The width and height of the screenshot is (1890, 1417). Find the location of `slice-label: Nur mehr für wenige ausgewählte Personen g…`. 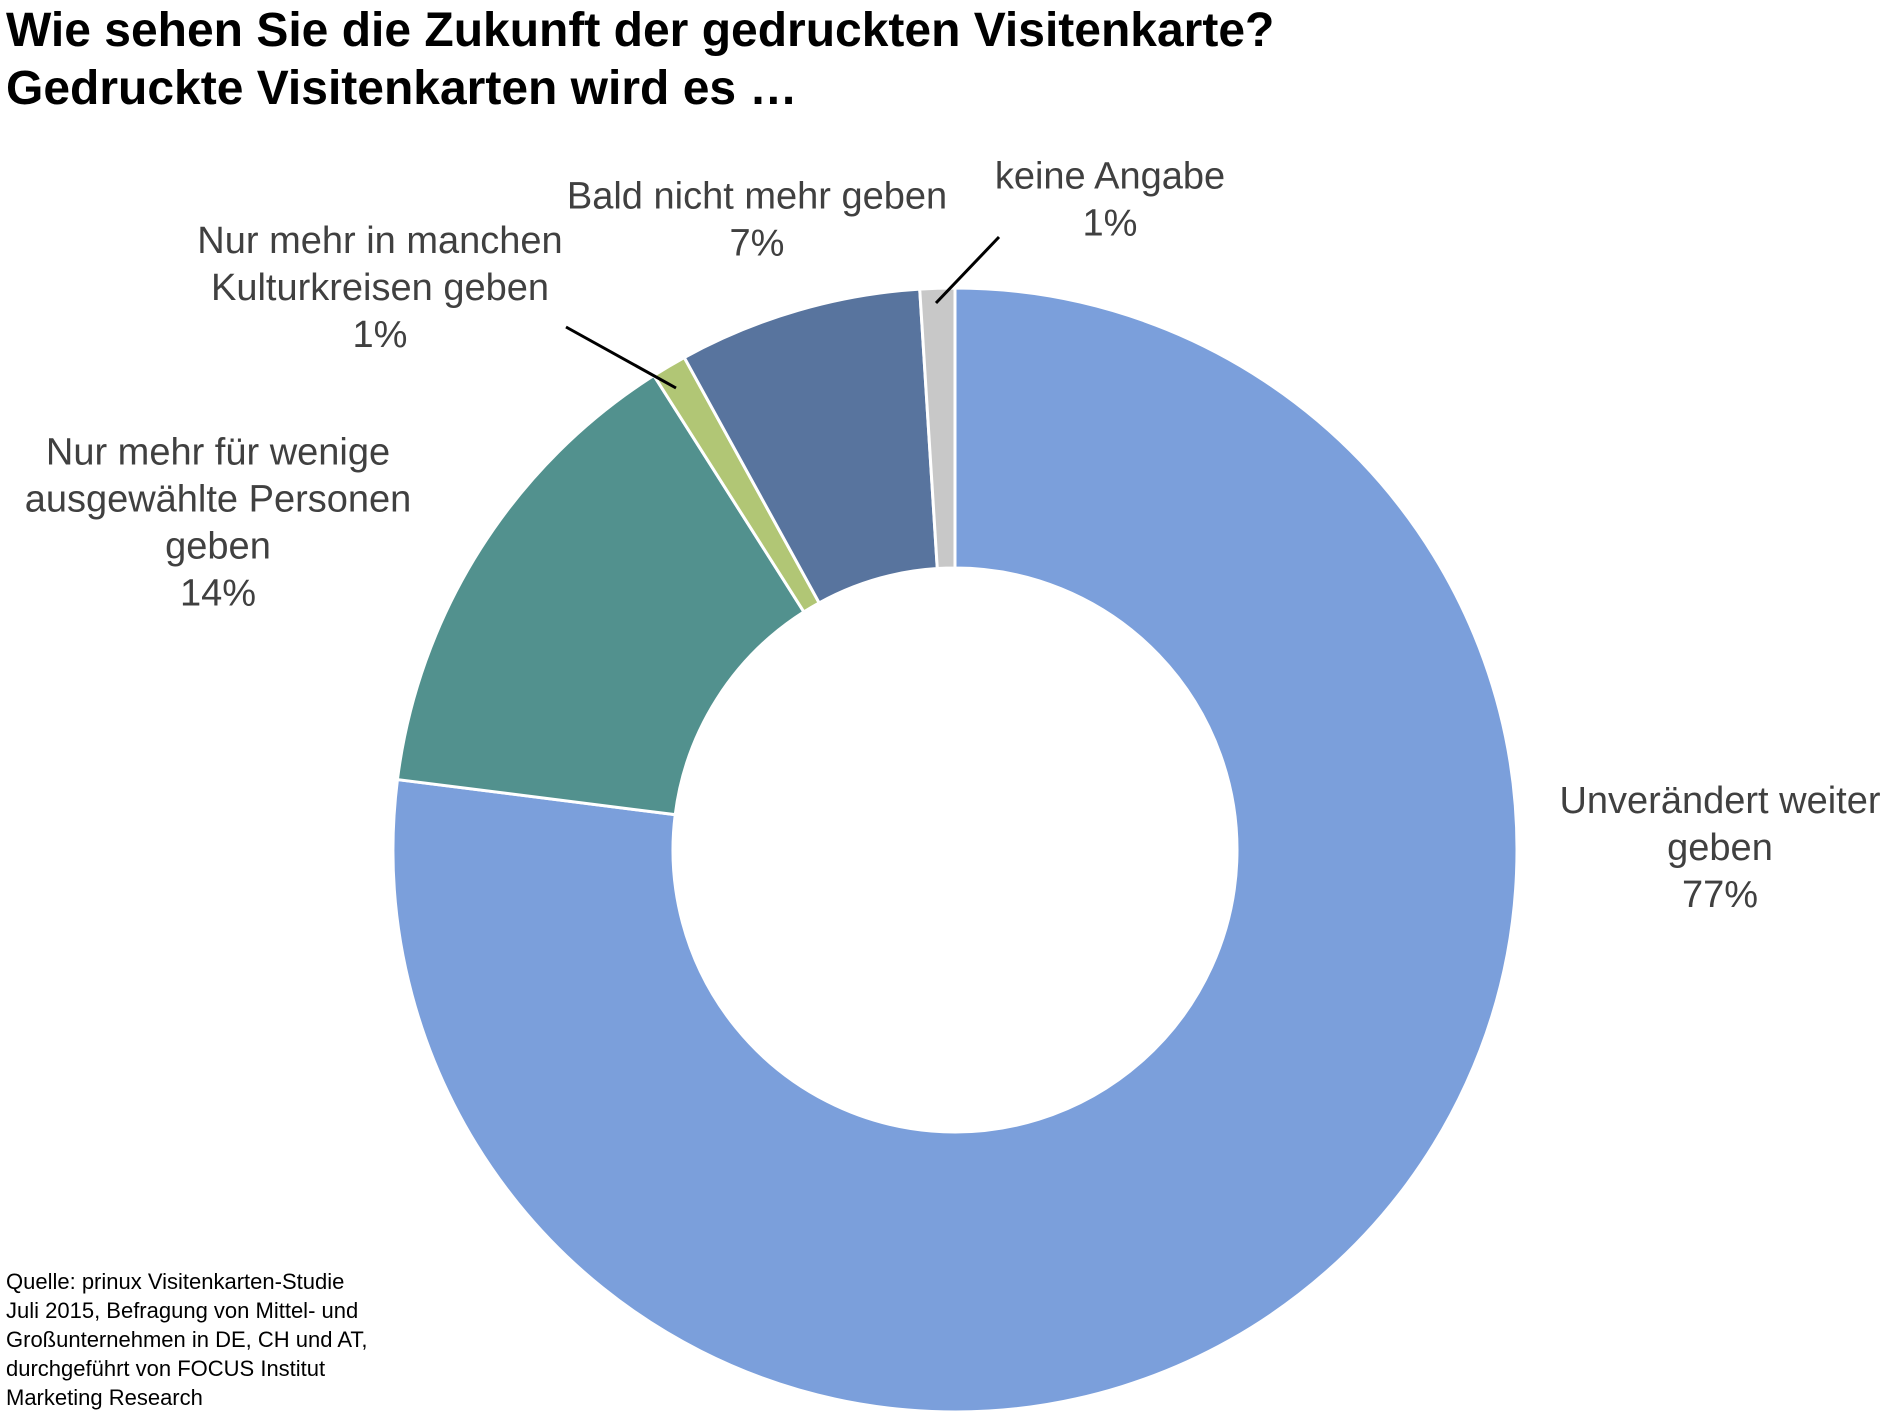

slice-label: Nur mehr für wenige ausgewählte Personen g… is located at coordinates (218, 523).